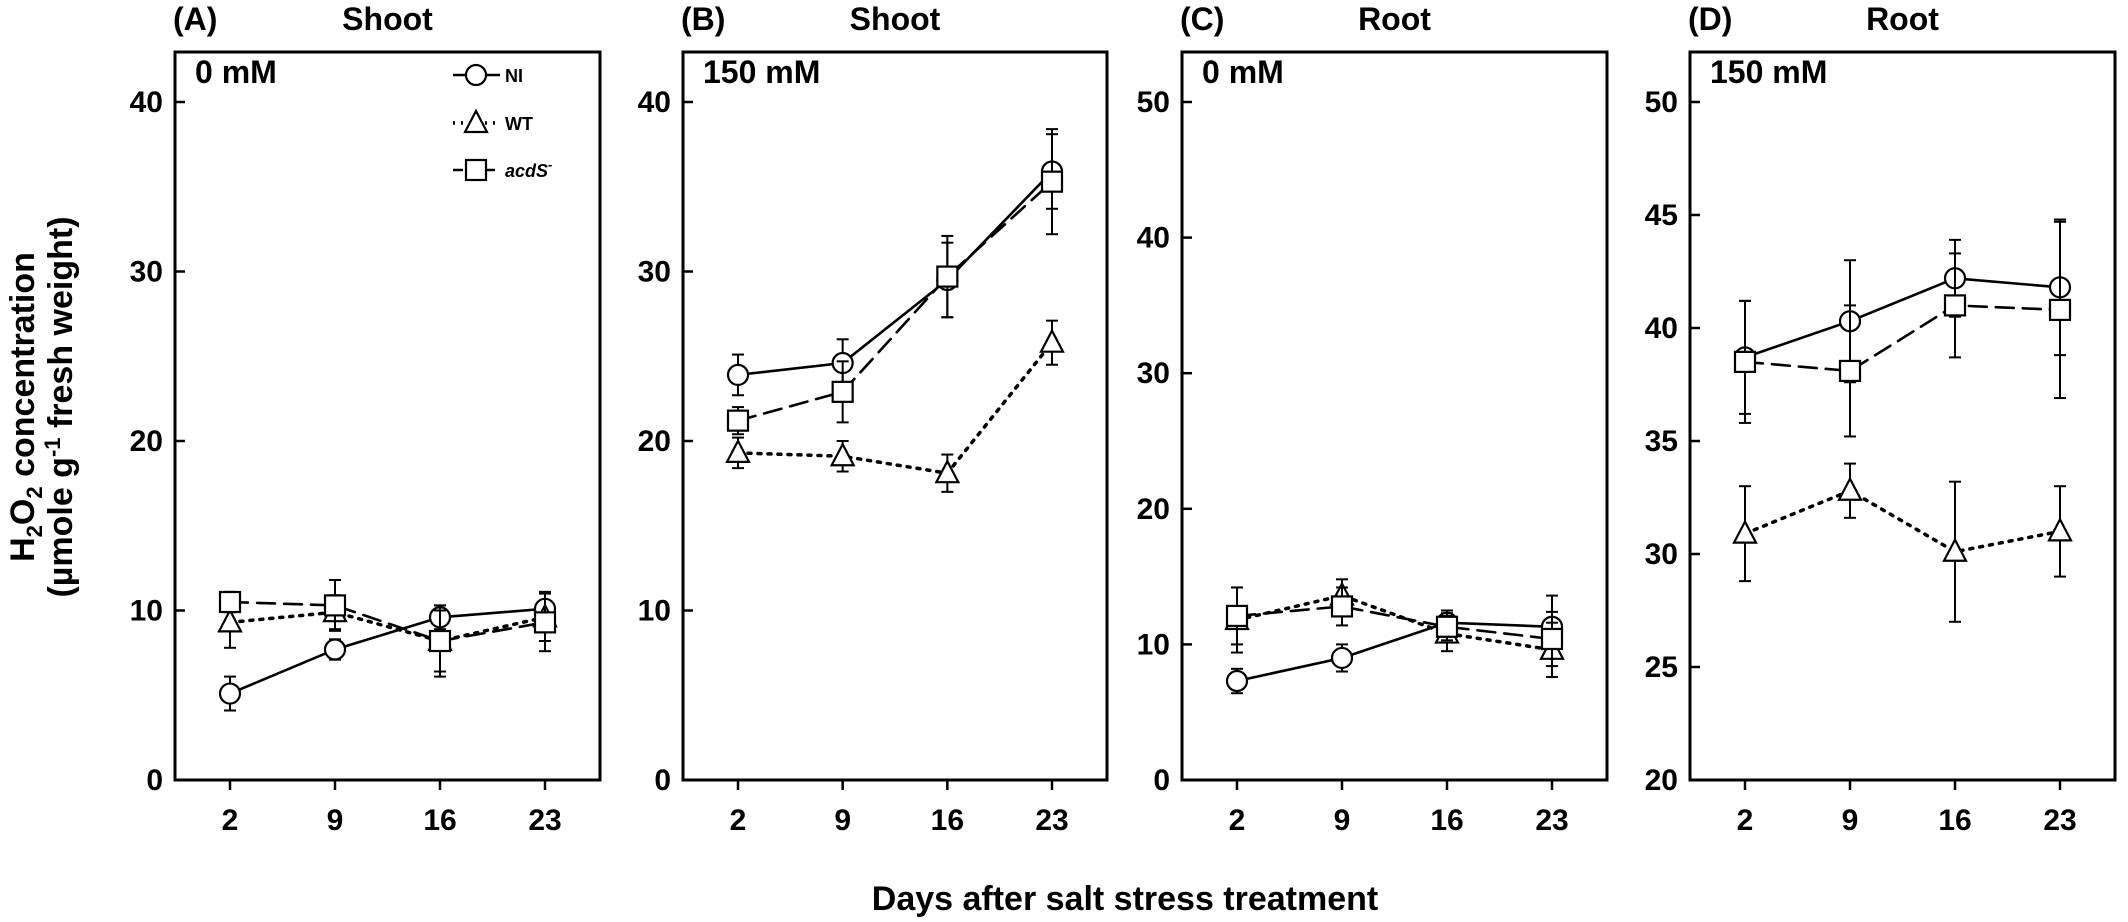 Image resolution: width=2128 pixels, height=922 pixels. Describe the element at coordinates (1661, 667) in the screenshot. I see `y-tick-label: 25` at that location.